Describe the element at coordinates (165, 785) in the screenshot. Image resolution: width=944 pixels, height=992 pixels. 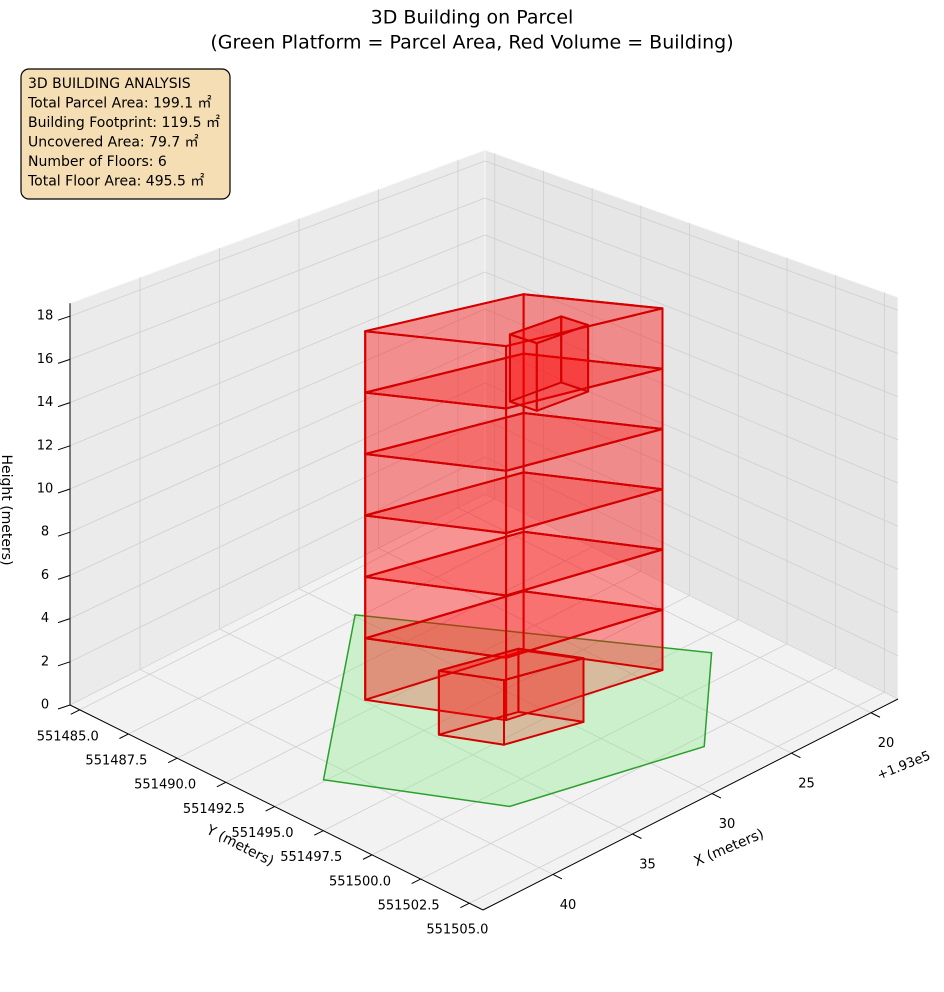
I see `y-tick-label: 551490.0` at that location.